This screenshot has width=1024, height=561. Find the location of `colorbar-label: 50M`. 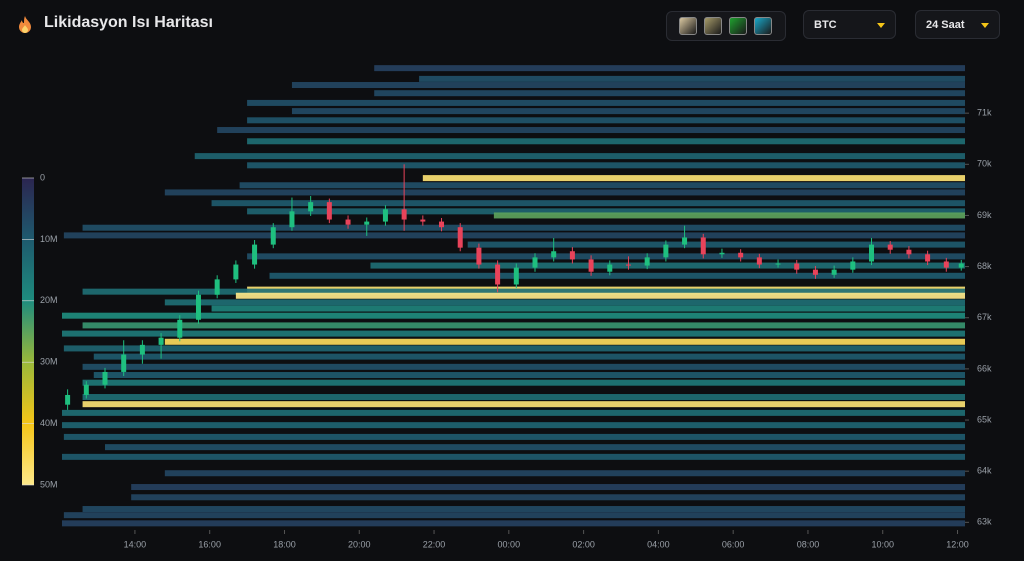

colorbar-label: 50M is located at coordinates (49, 484).